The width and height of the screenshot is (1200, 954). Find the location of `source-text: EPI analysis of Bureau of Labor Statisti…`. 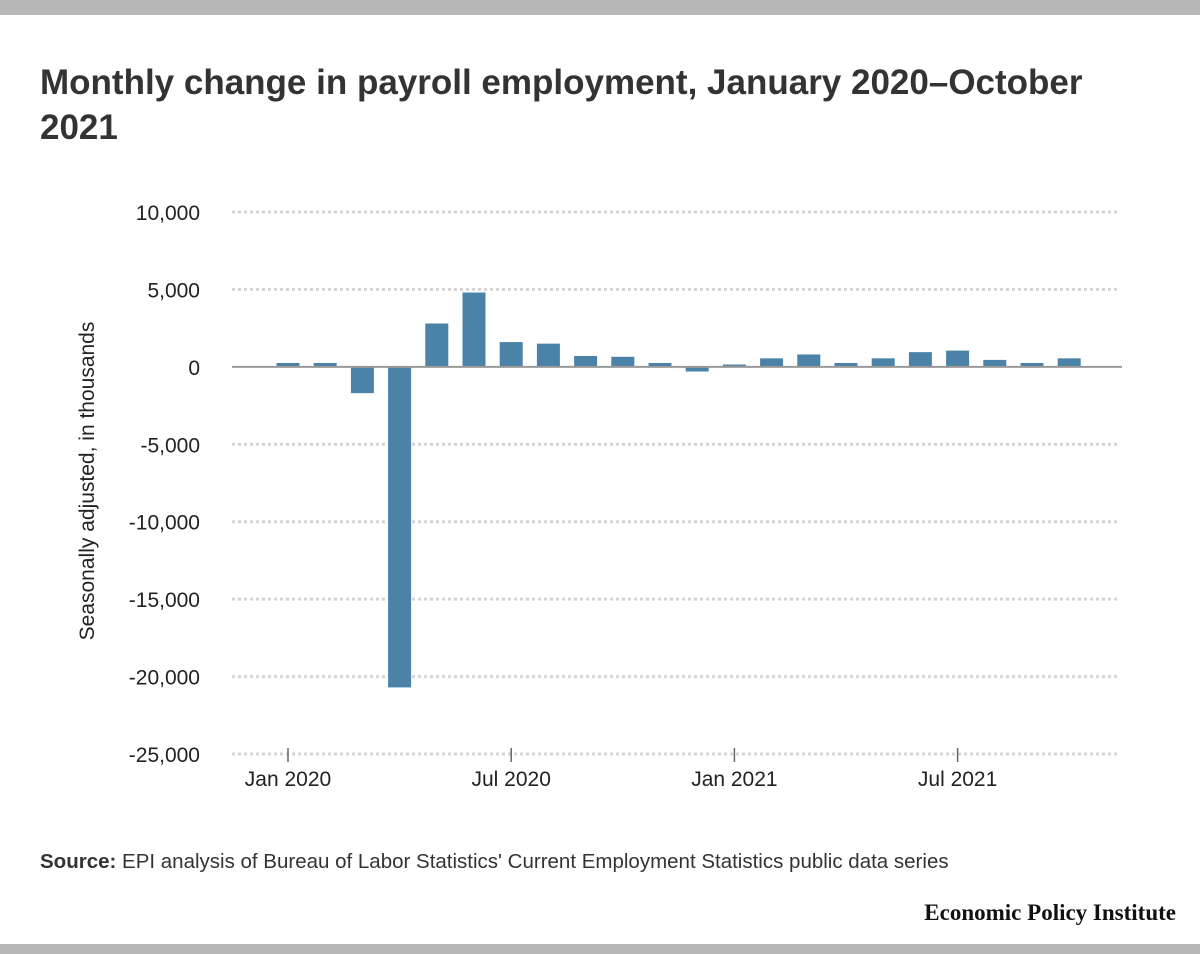

source-text: EPI analysis of Bureau of Labor Statisti… is located at coordinates (532, 861).